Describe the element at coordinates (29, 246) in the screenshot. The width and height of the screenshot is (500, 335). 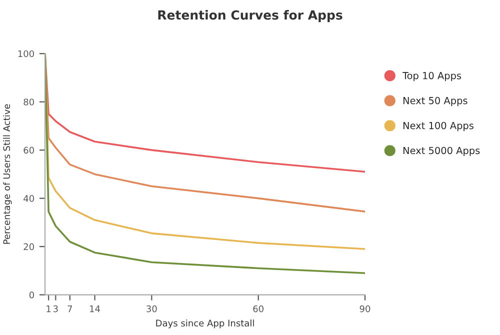
I see `y-tick-label: 20` at that location.